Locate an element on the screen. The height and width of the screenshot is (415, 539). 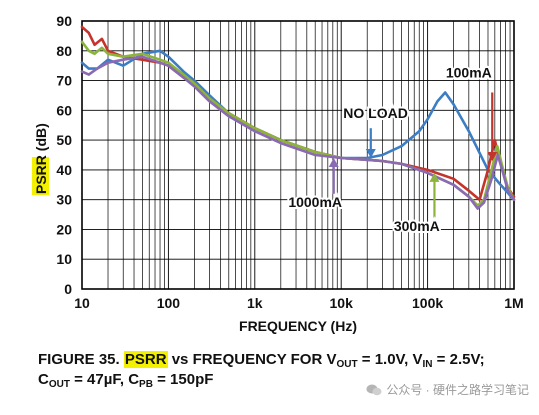
caption-subscript: PB is located at coordinates (146, 384).